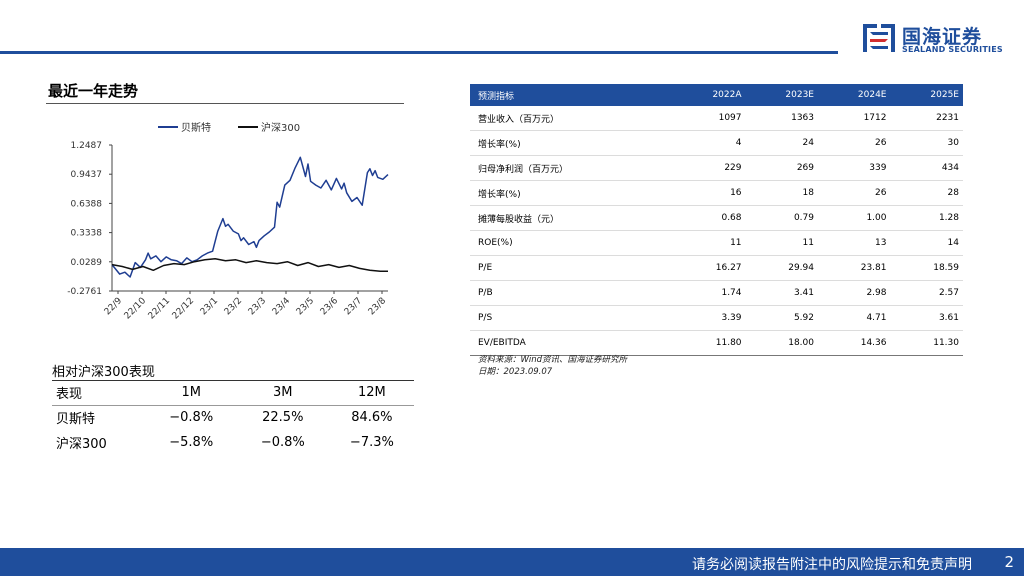  I want to click on source-note: 资料来源：Wind资讯、国海证券研究所 日期：2023.09.07, so click(552, 366).